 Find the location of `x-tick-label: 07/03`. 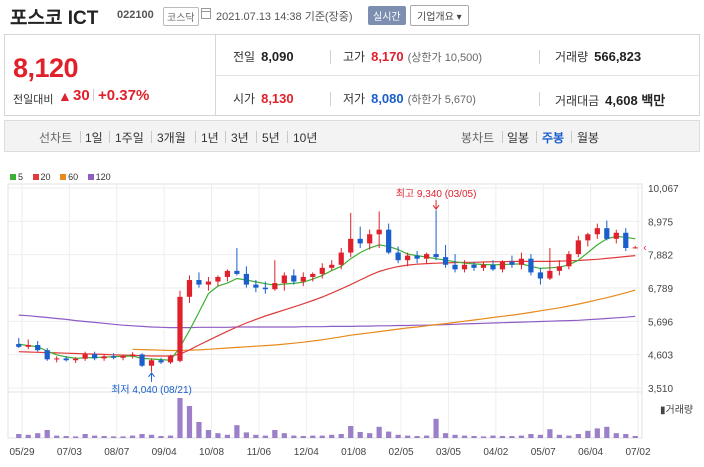

x-tick-label: 07/03 is located at coordinates (69, 452).